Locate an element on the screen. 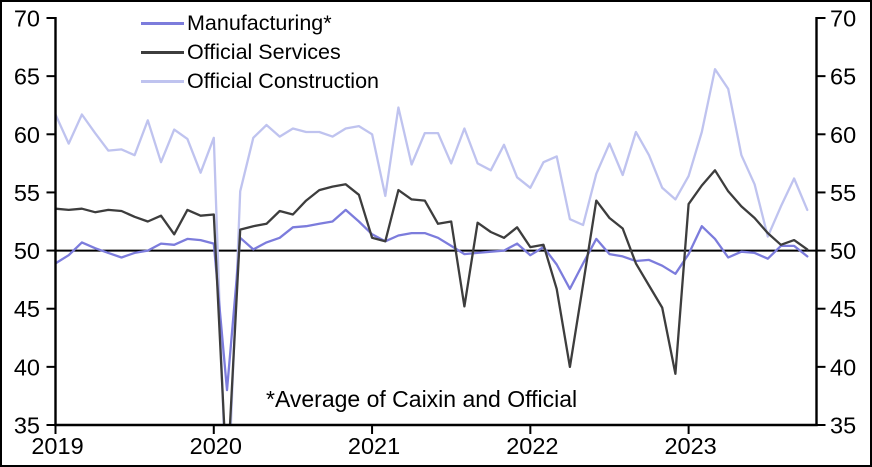  y-tick-label-right: 50 is located at coordinates (843, 251).